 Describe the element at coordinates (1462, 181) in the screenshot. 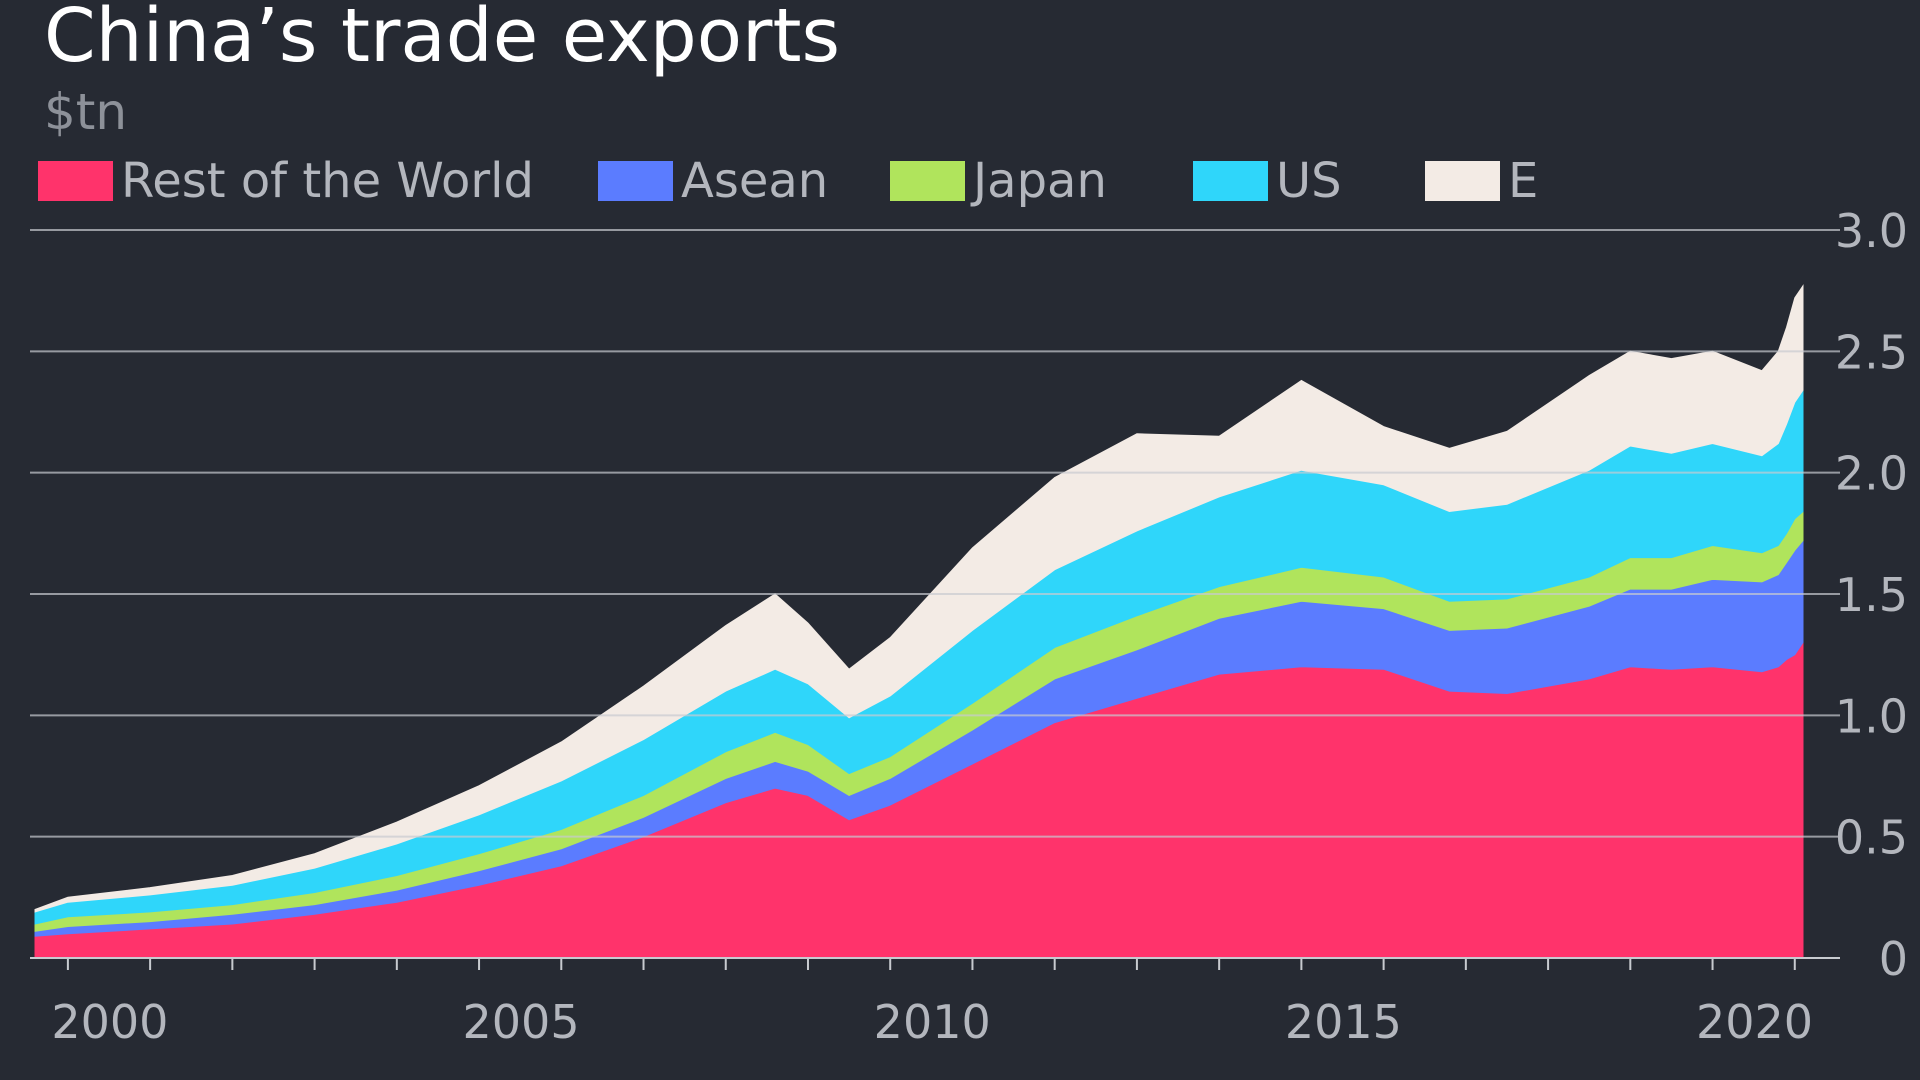

I see `legend-swatch-e` at that location.